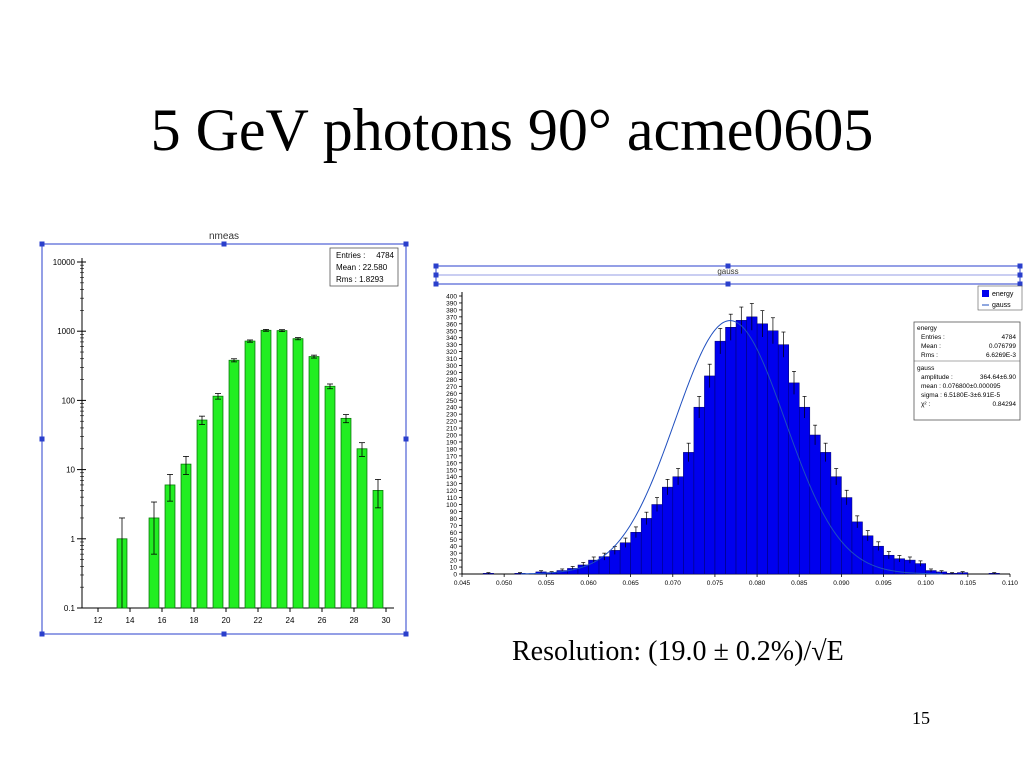  What do you see at coordinates (961, 386) in the screenshot?
I see `gauss-mean-row: mean : 0.076800±0.000095` at bounding box center [961, 386].